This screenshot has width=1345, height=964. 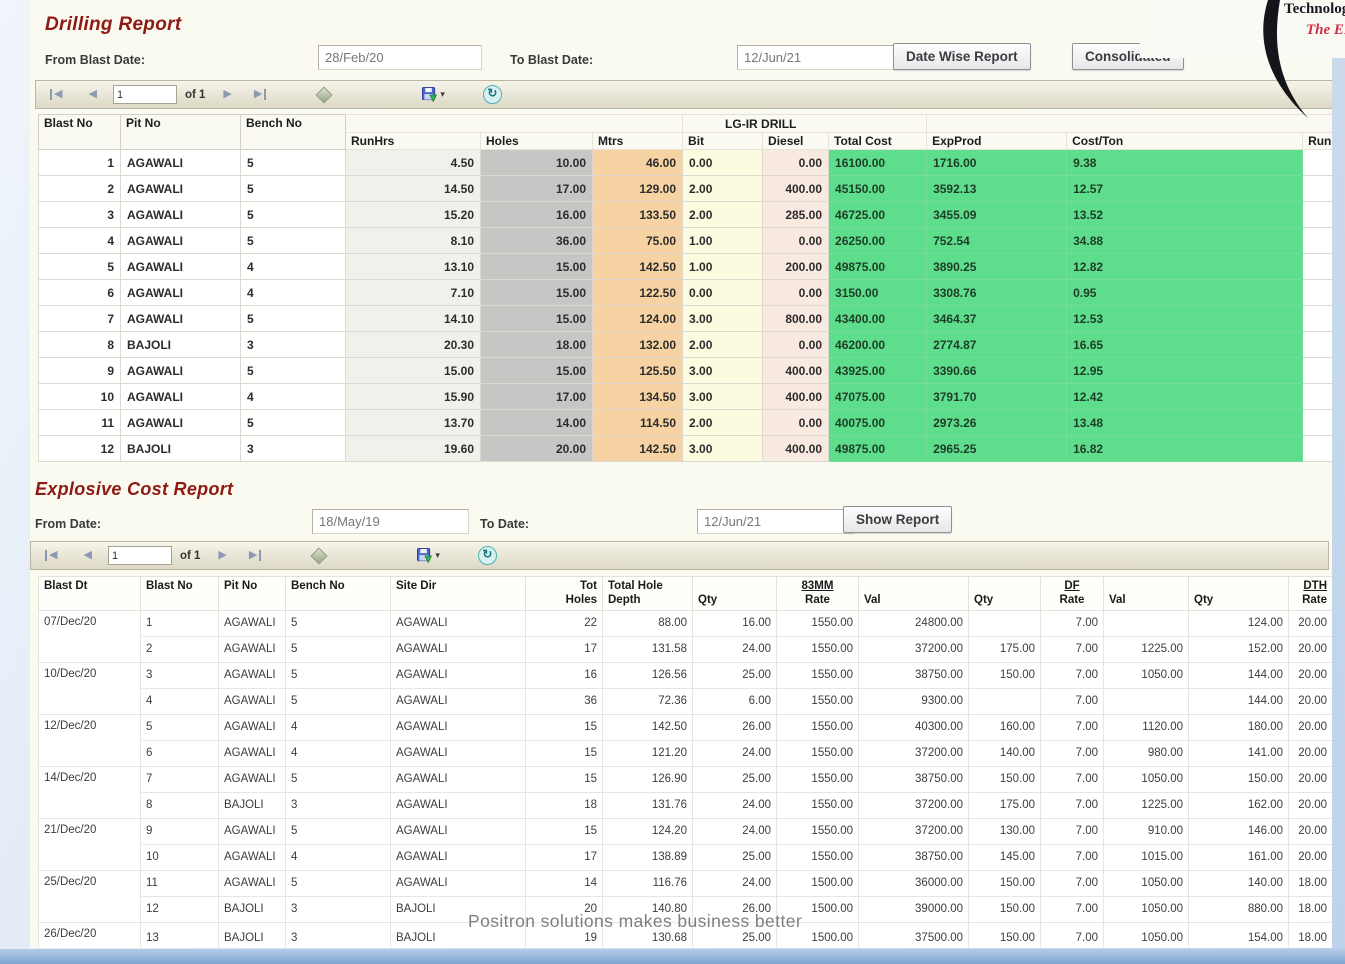 What do you see at coordinates (179, 779) in the screenshot?
I see `explosive-cell: 7` at bounding box center [179, 779].